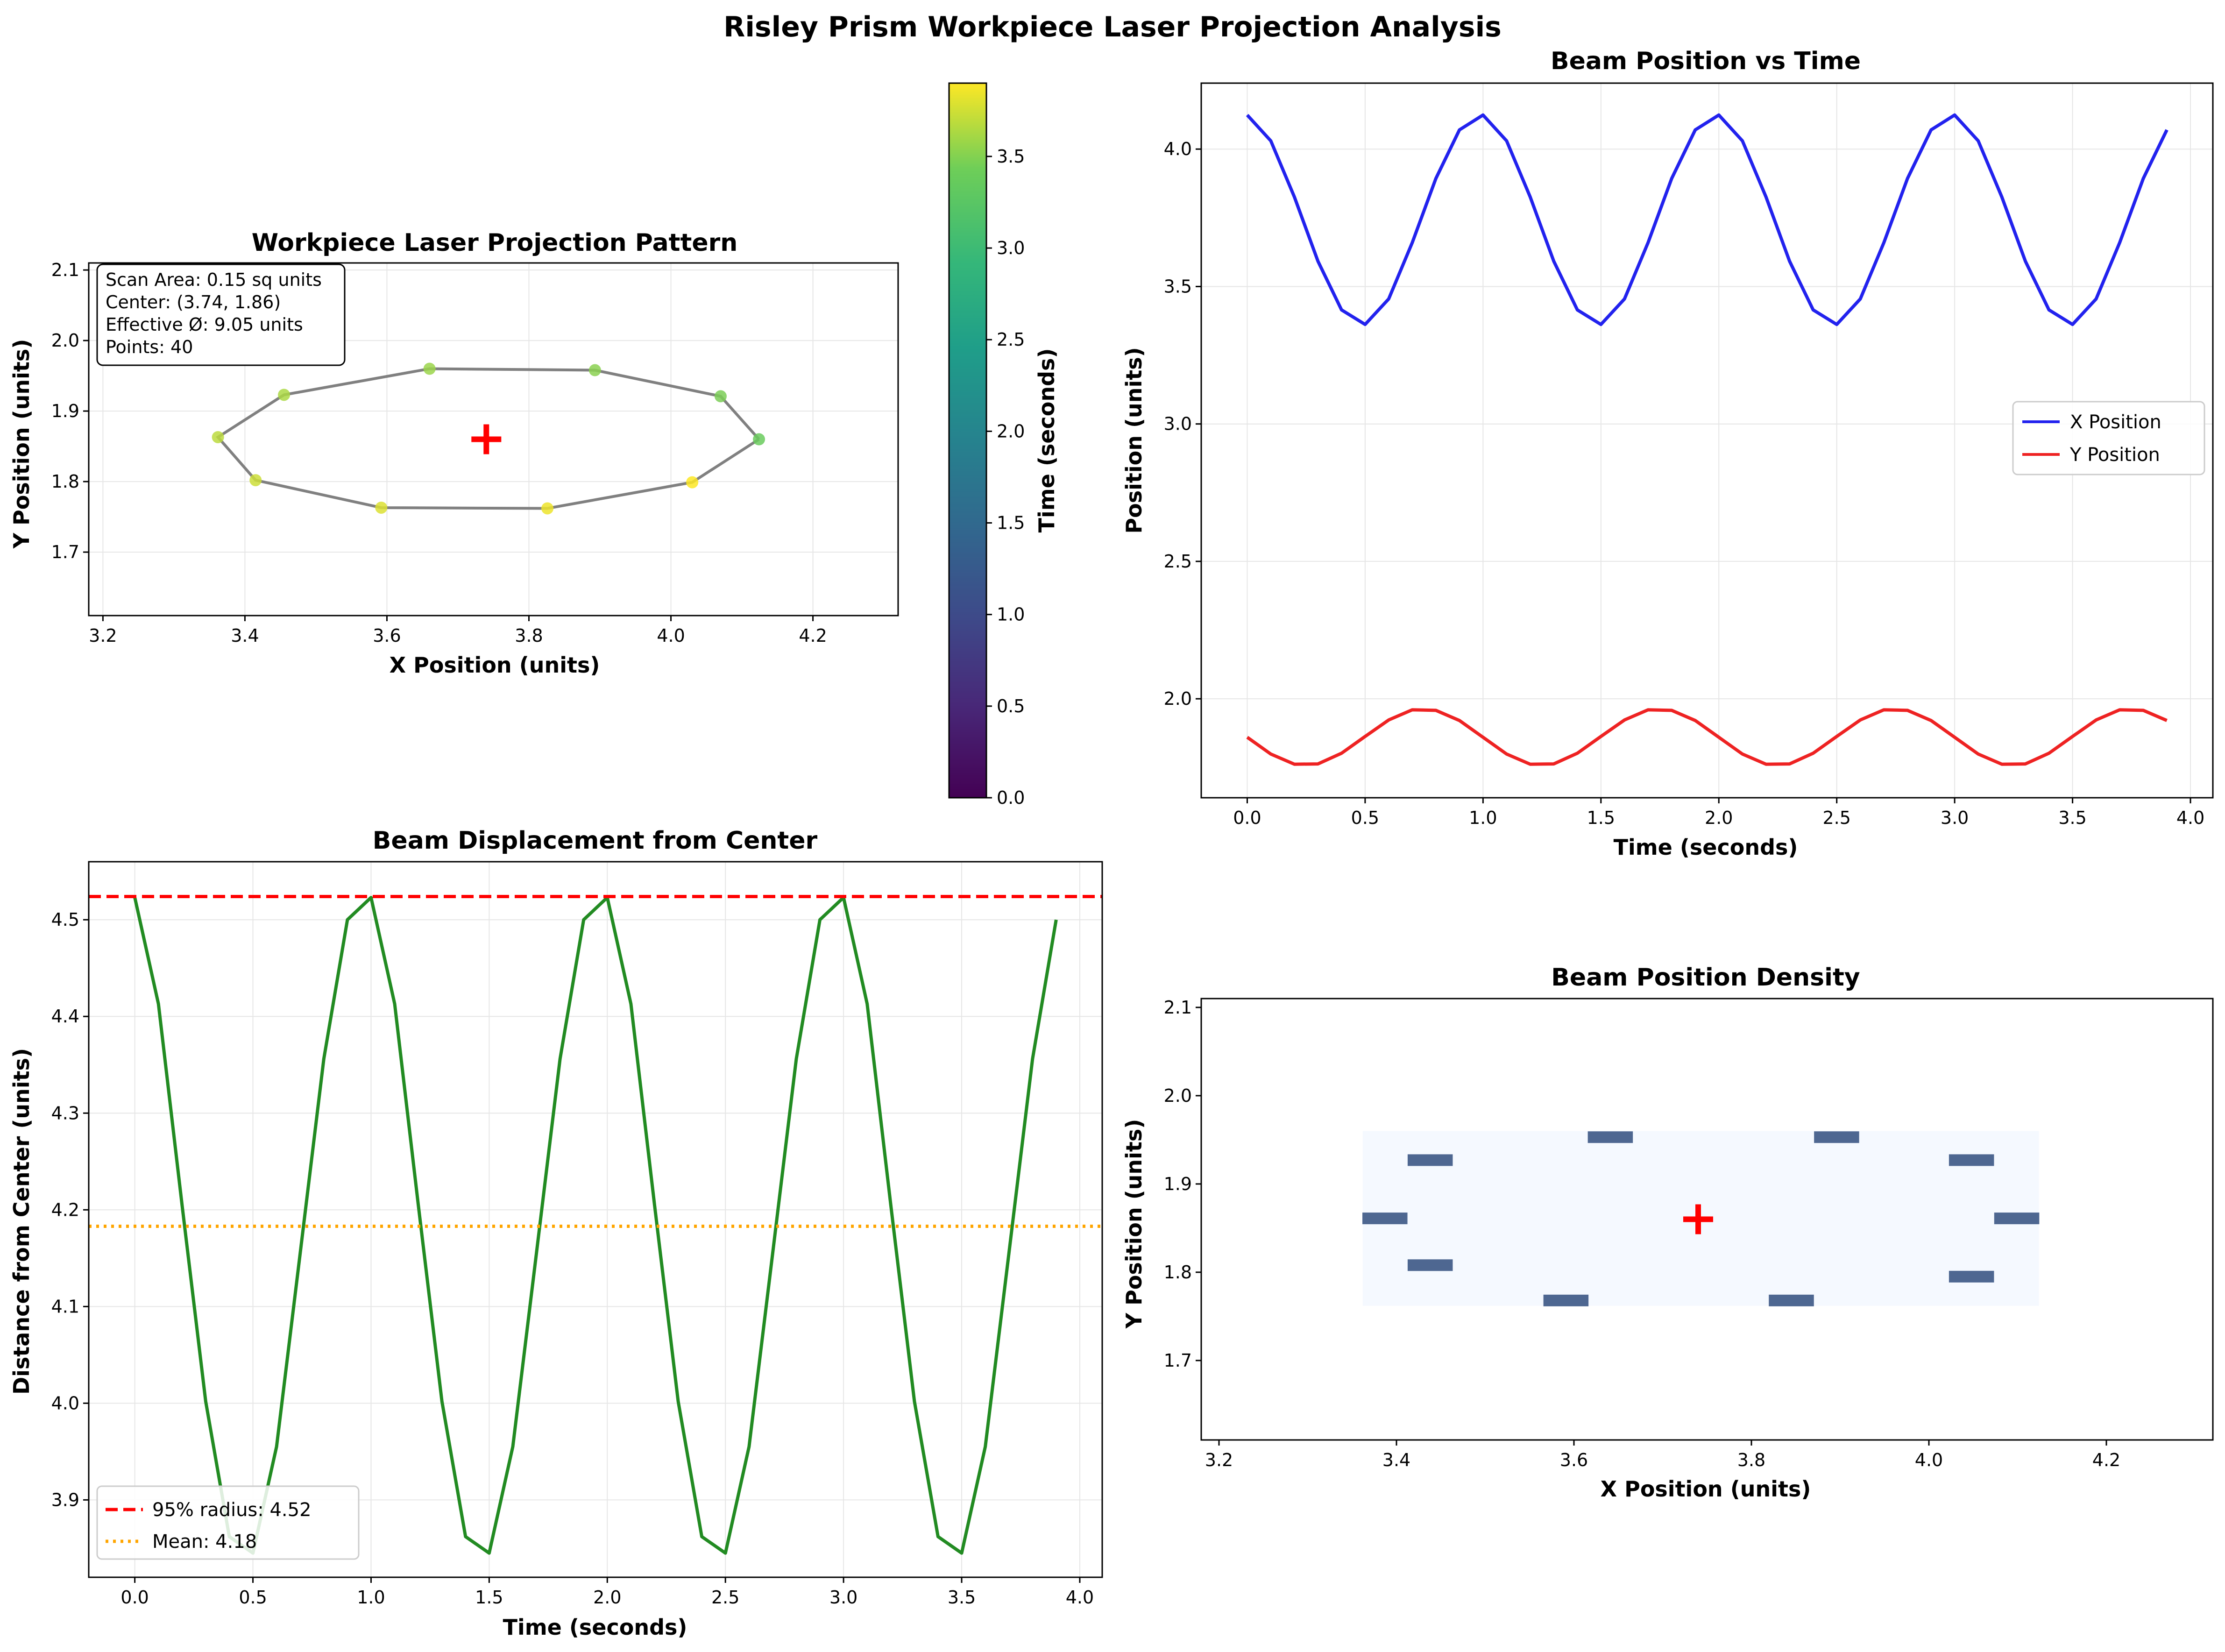 This screenshot has width=2225, height=1652. Describe the element at coordinates (1011, 248) in the screenshot. I see `colorbar-tick-label: 3.0` at that location.